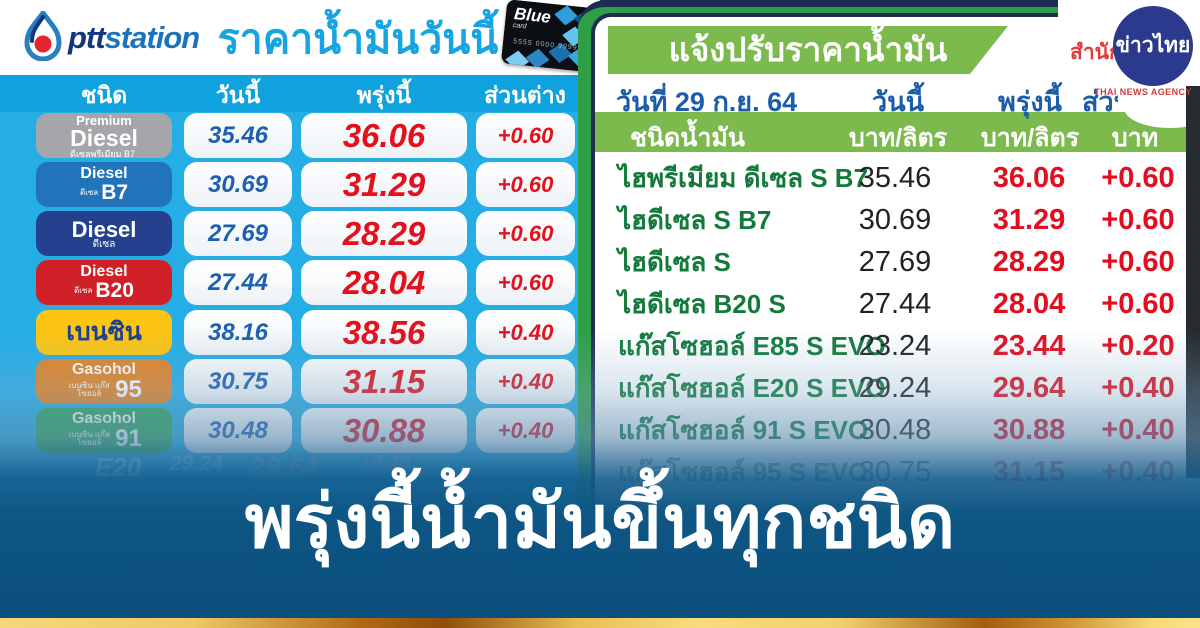  I want to click on left-panel-header: pttstation ราคาน้ำมันวันนี้ Blue card 5, so click(301, 37).